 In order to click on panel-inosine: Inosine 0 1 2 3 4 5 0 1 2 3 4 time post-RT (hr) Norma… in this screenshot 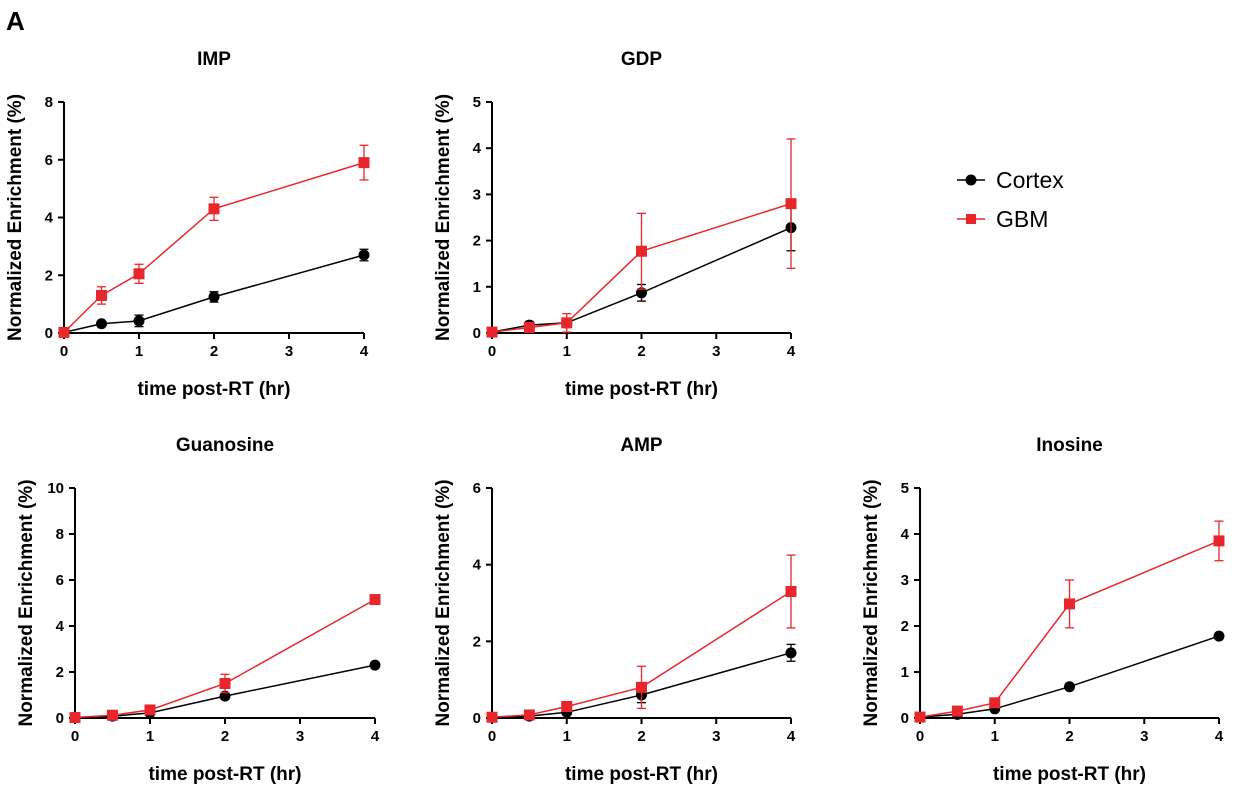, I will do `click(1043, 610)`.